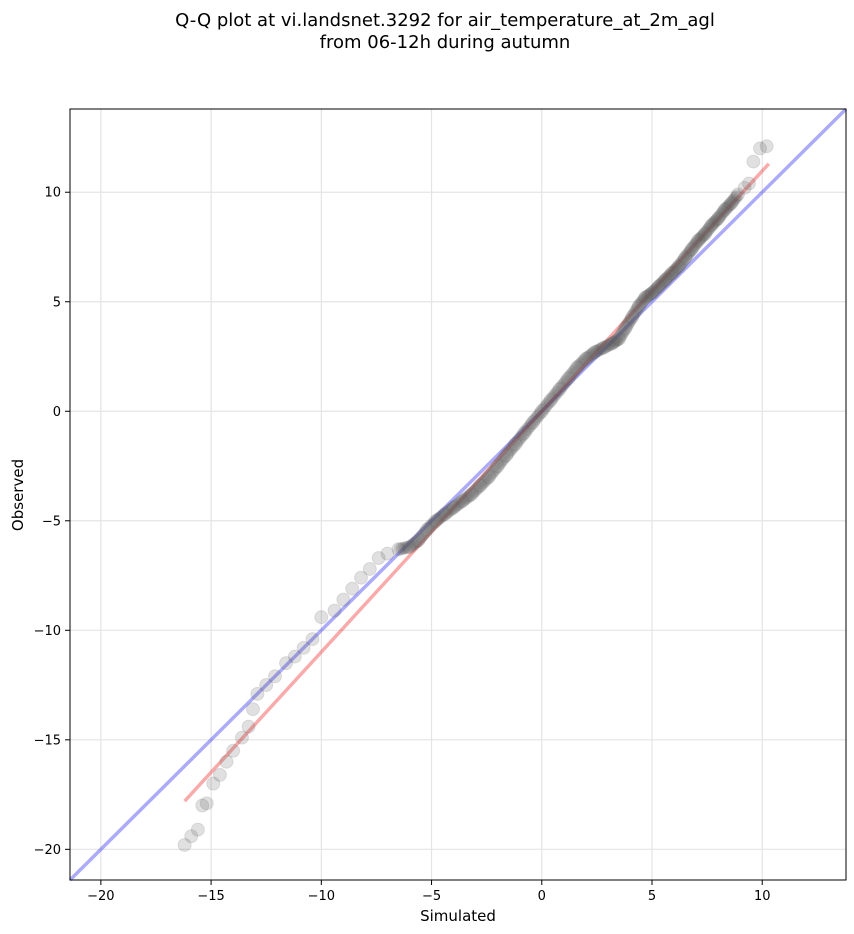 Image resolution: width=854 pixels, height=934 pixels. I want to click on x-tick-label: −10, so click(321, 896).